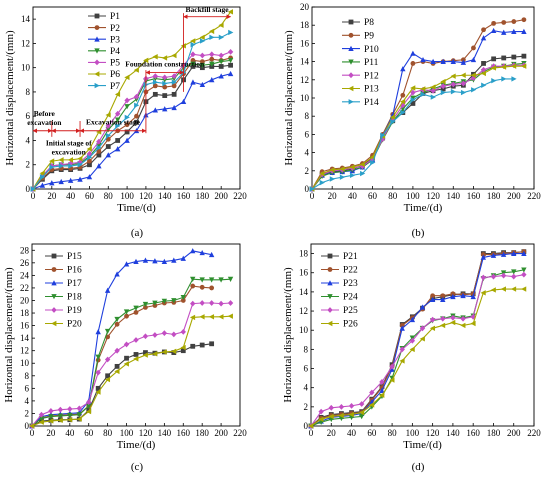 The height and width of the screenshot is (477, 550). What do you see at coordinates (524, 31) in the screenshot?
I see `data-point-P10` at bounding box center [524, 31].